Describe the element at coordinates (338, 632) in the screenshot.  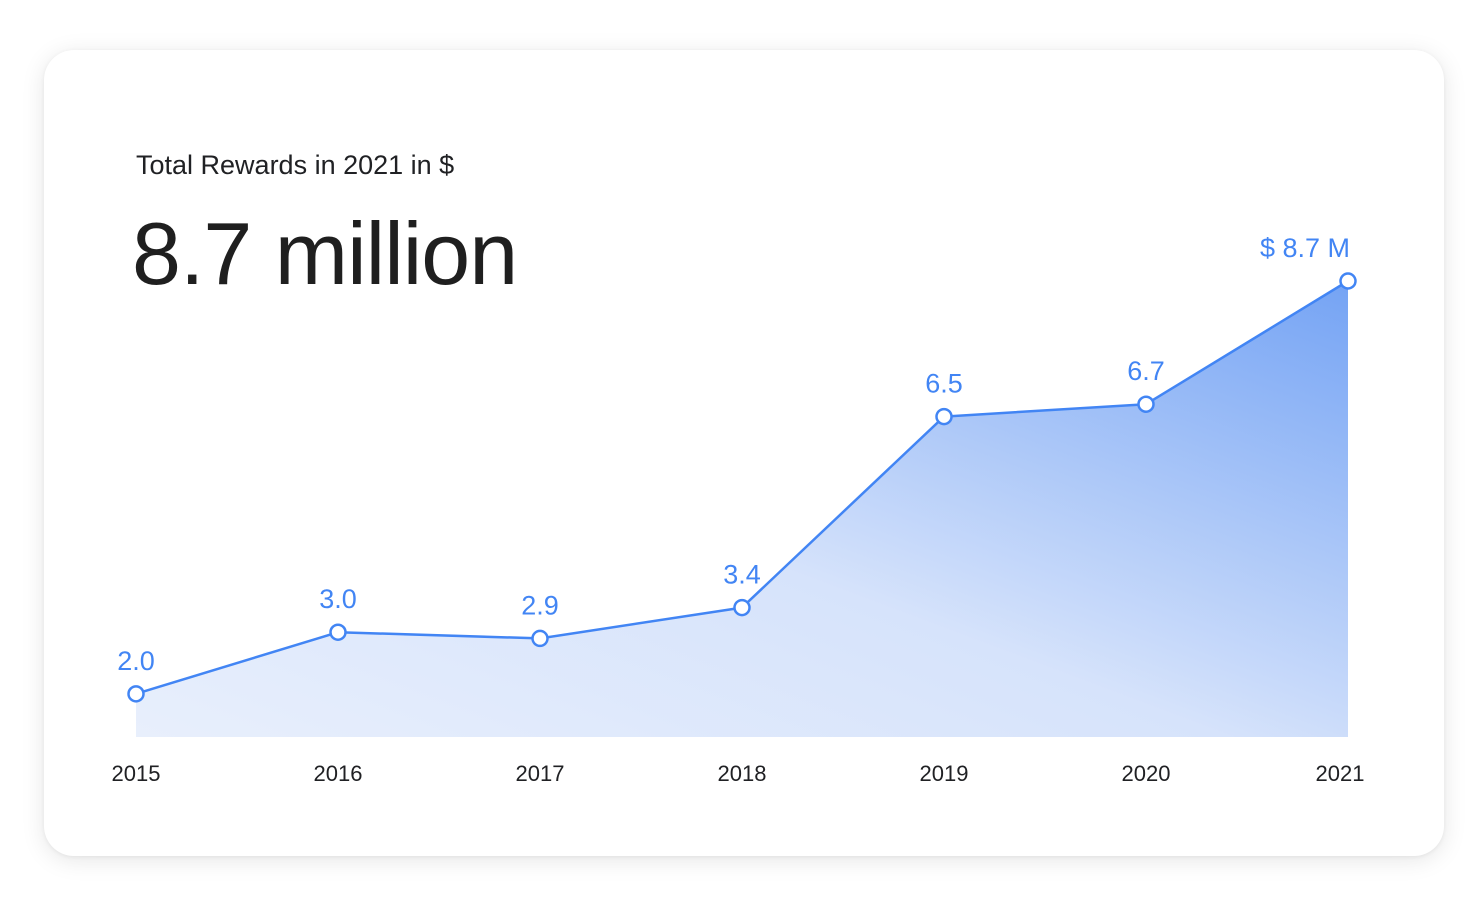
I see `data-point-2016` at that location.